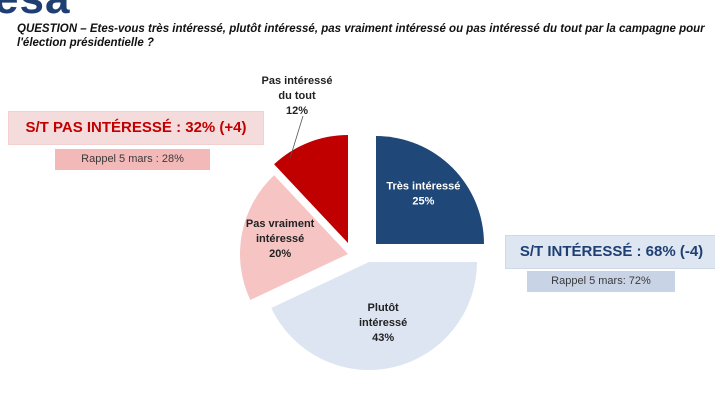  What do you see at coordinates (383, 323) in the screenshot?
I see `pie-slice-label-1: Plutôt intéressé 43%` at bounding box center [383, 323].